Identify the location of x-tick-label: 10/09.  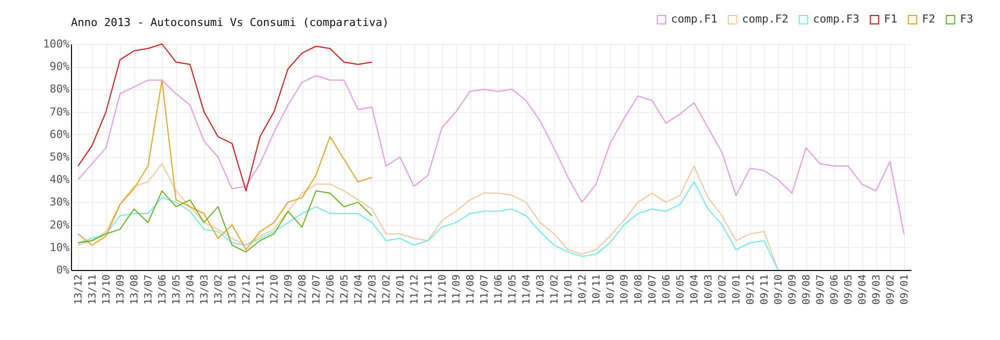
(625, 289).